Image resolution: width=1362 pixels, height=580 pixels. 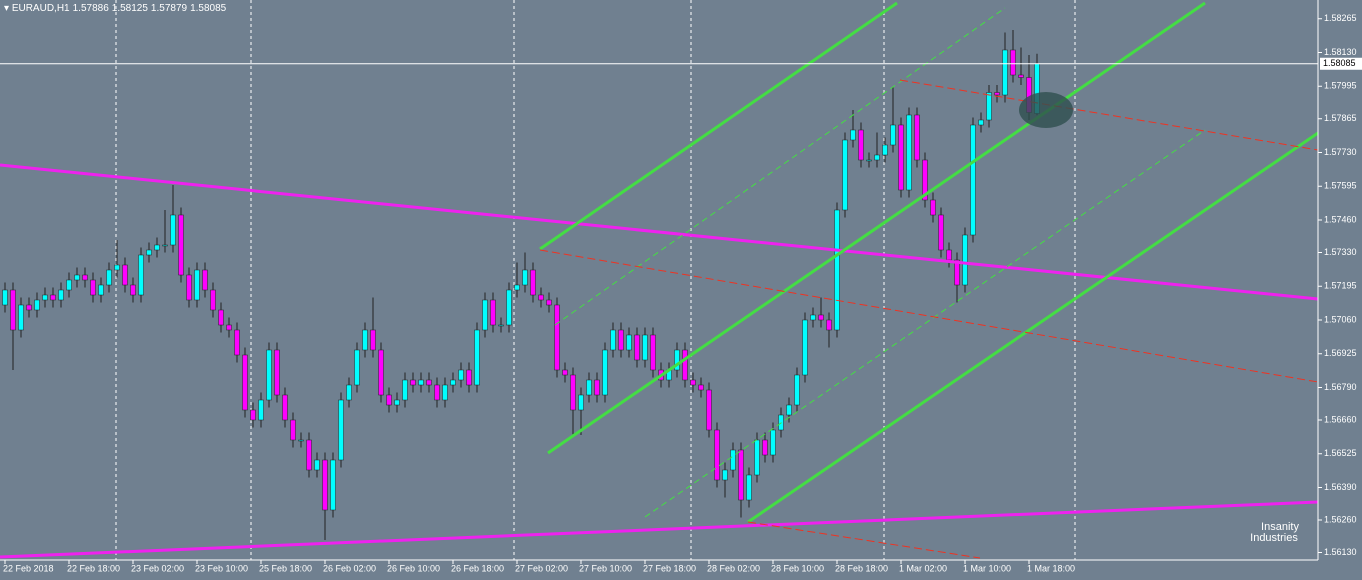 I want to click on y-tick-label: 1.56130, so click(x=1340, y=552).